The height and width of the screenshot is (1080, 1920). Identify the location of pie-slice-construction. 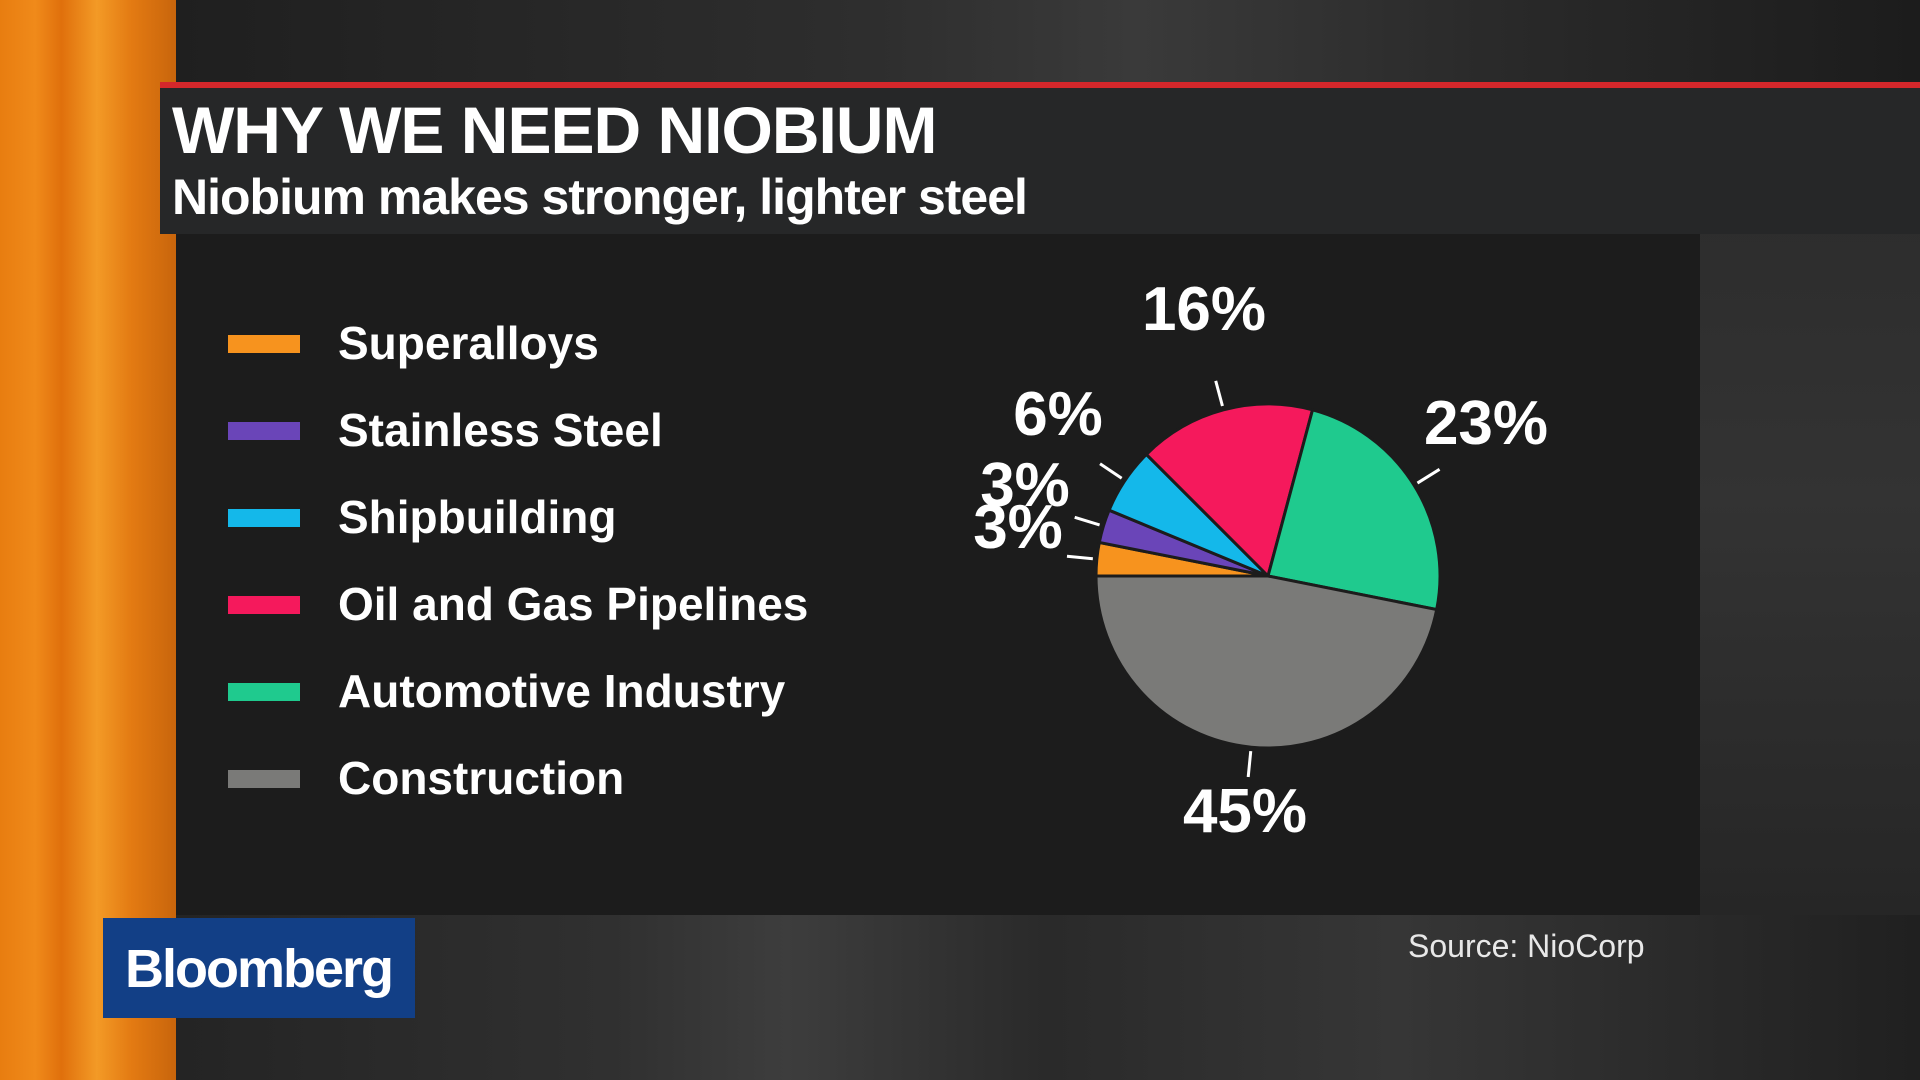
(1266, 662).